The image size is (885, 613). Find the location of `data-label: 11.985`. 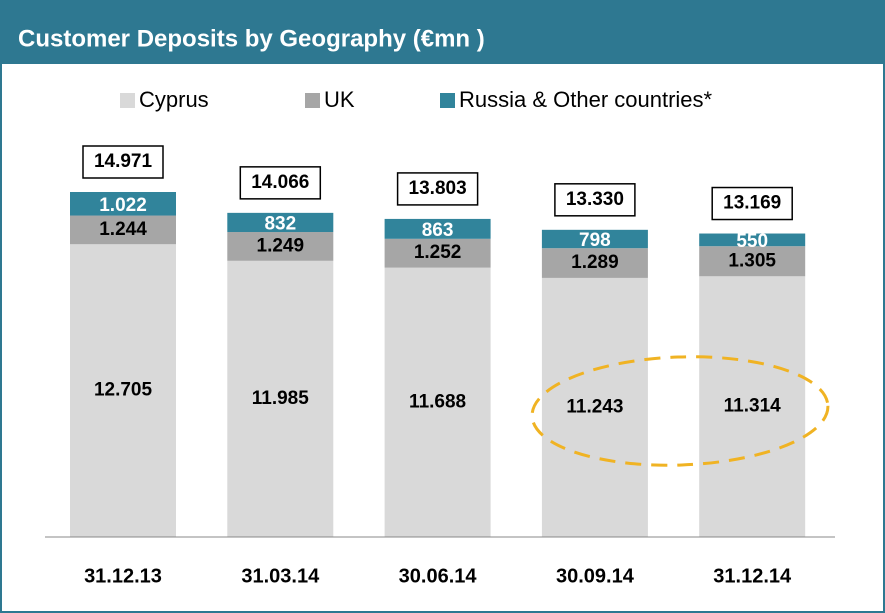

data-label: 11.985 is located at coordinates (280, 398).